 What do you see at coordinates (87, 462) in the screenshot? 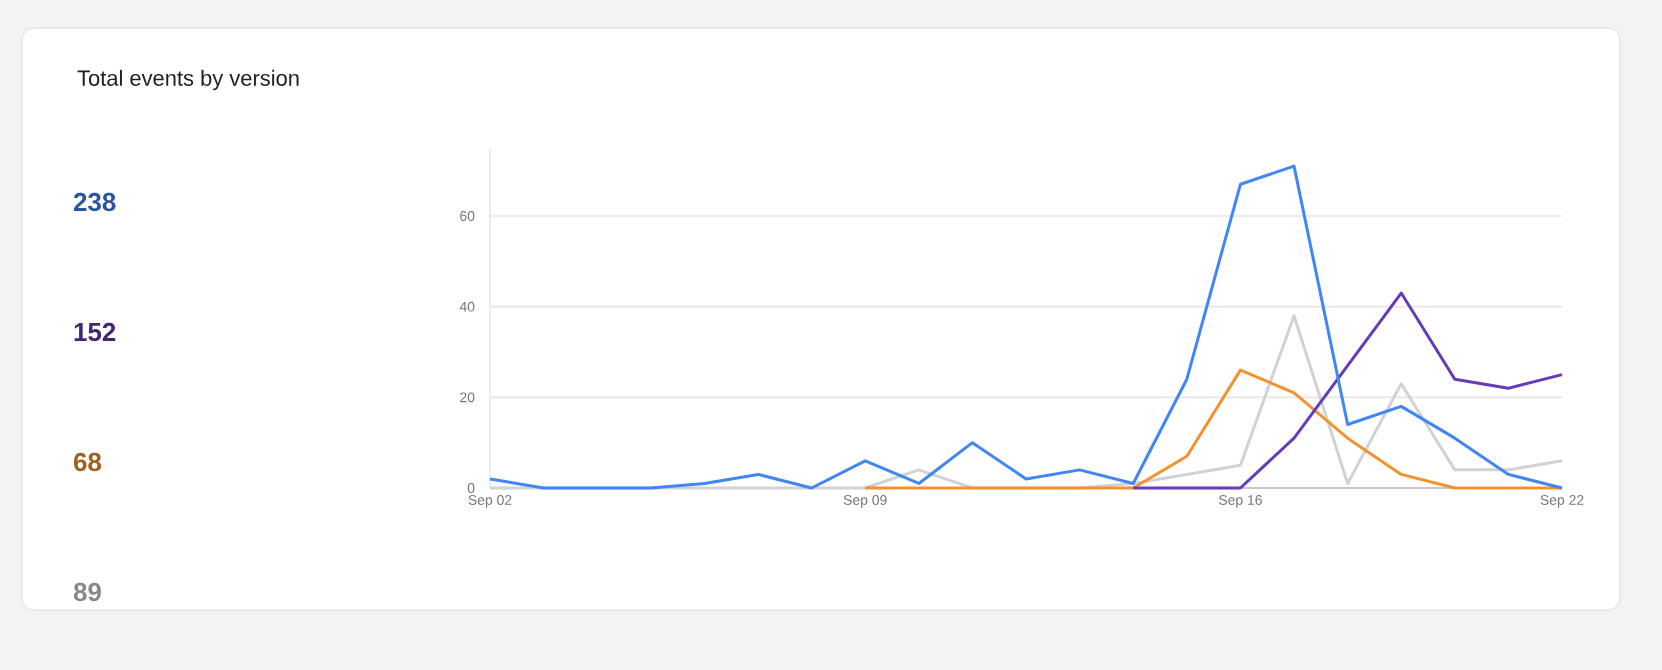
I see `text: 68` at bounding box center [87, 462].